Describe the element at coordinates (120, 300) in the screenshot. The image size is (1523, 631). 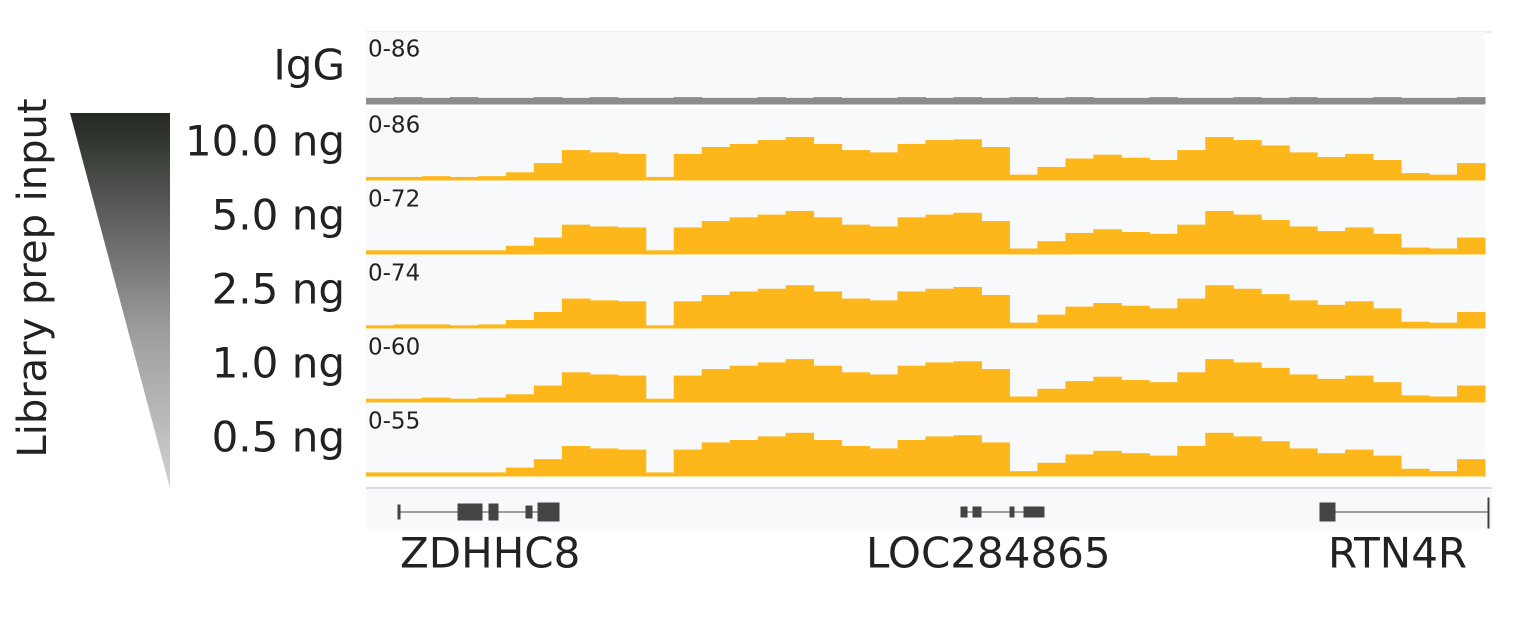
I see `input-gradient` at that location.